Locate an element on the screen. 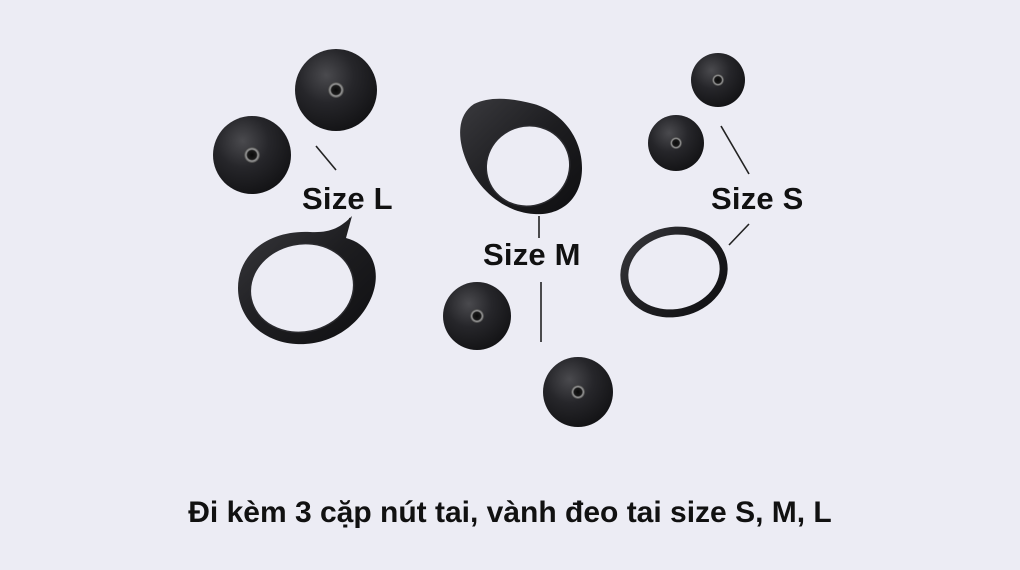 Image resolution: width=1020 pixels, height=570 pixels. size-m-label: Size M is located at coordinates (532, 254).